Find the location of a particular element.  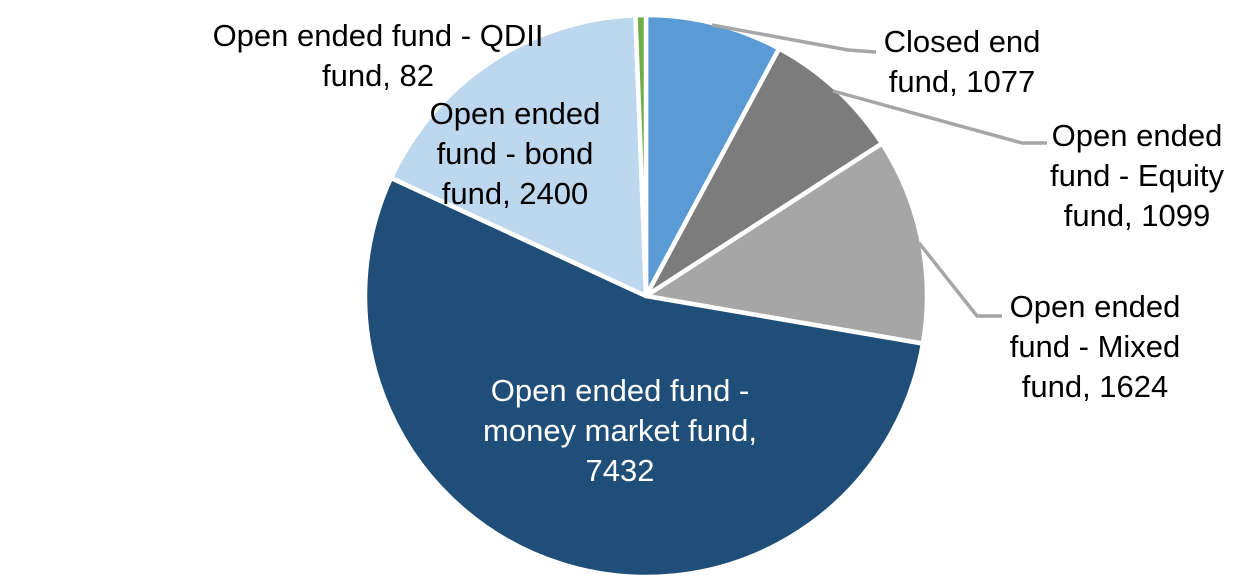

slice-label-line: Open ended fund - is located at coordinates (620, 390).